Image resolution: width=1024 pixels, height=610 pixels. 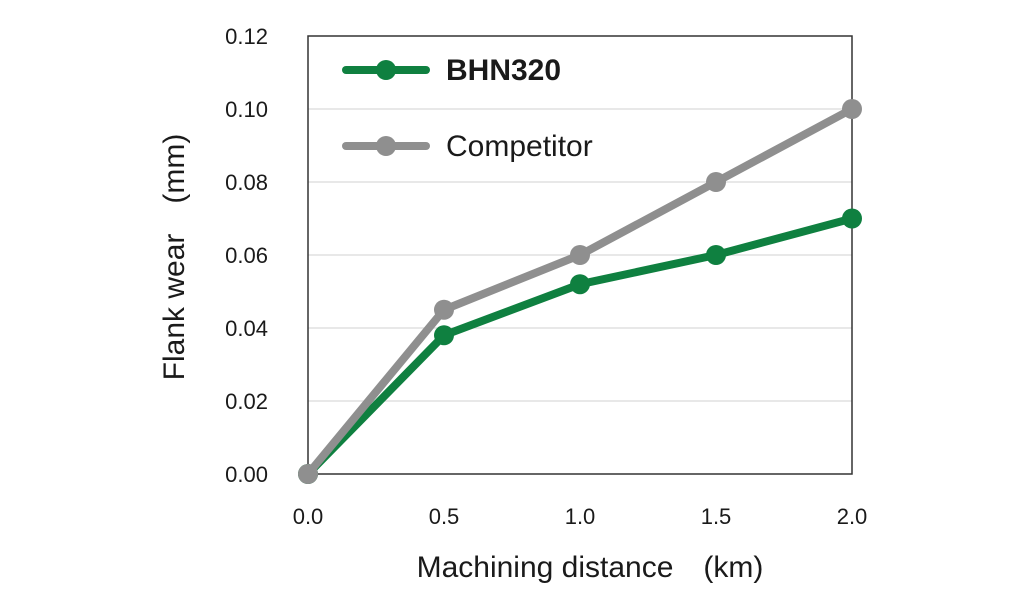 What do you see at coordinates (246, 182) in the screenshot?
I see `y-tick-label: 0.08` at bounding box center [246, 182].